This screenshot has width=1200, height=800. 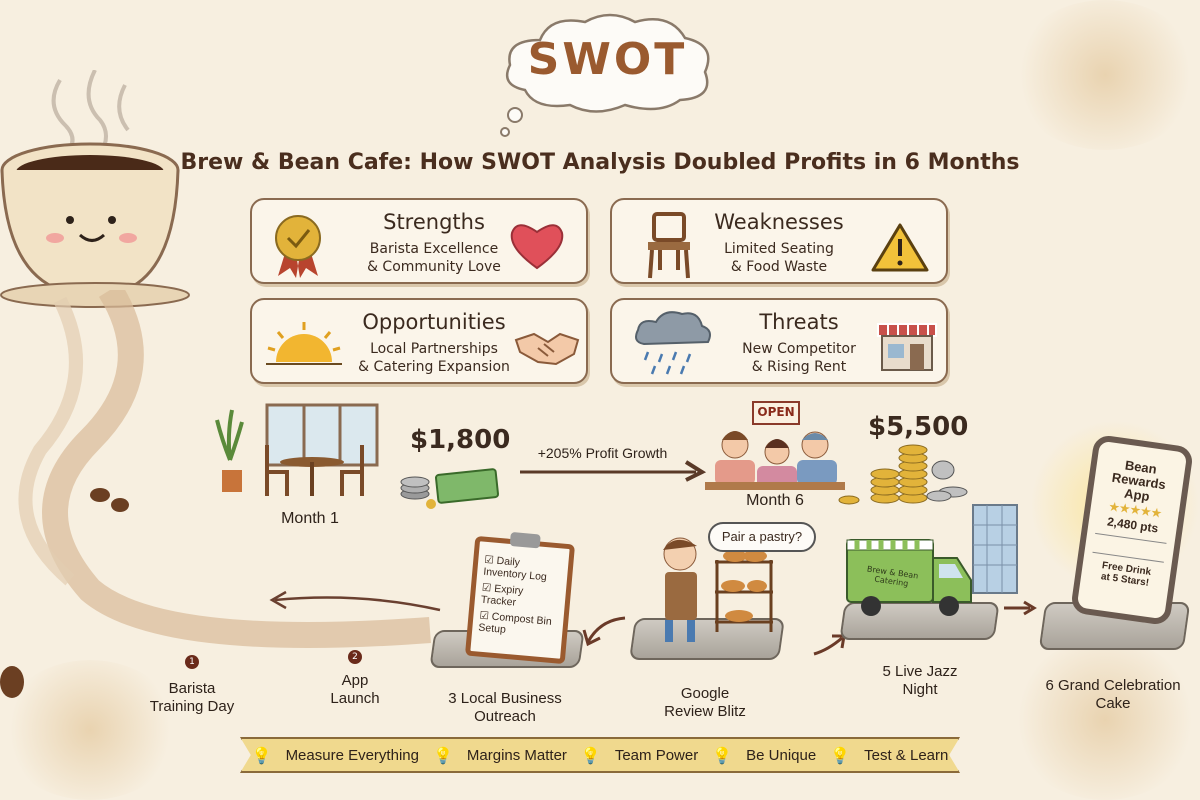 I want to click on free-drink-promo: Free Drink at 5 Stars!, so click(x=1126, y=574).